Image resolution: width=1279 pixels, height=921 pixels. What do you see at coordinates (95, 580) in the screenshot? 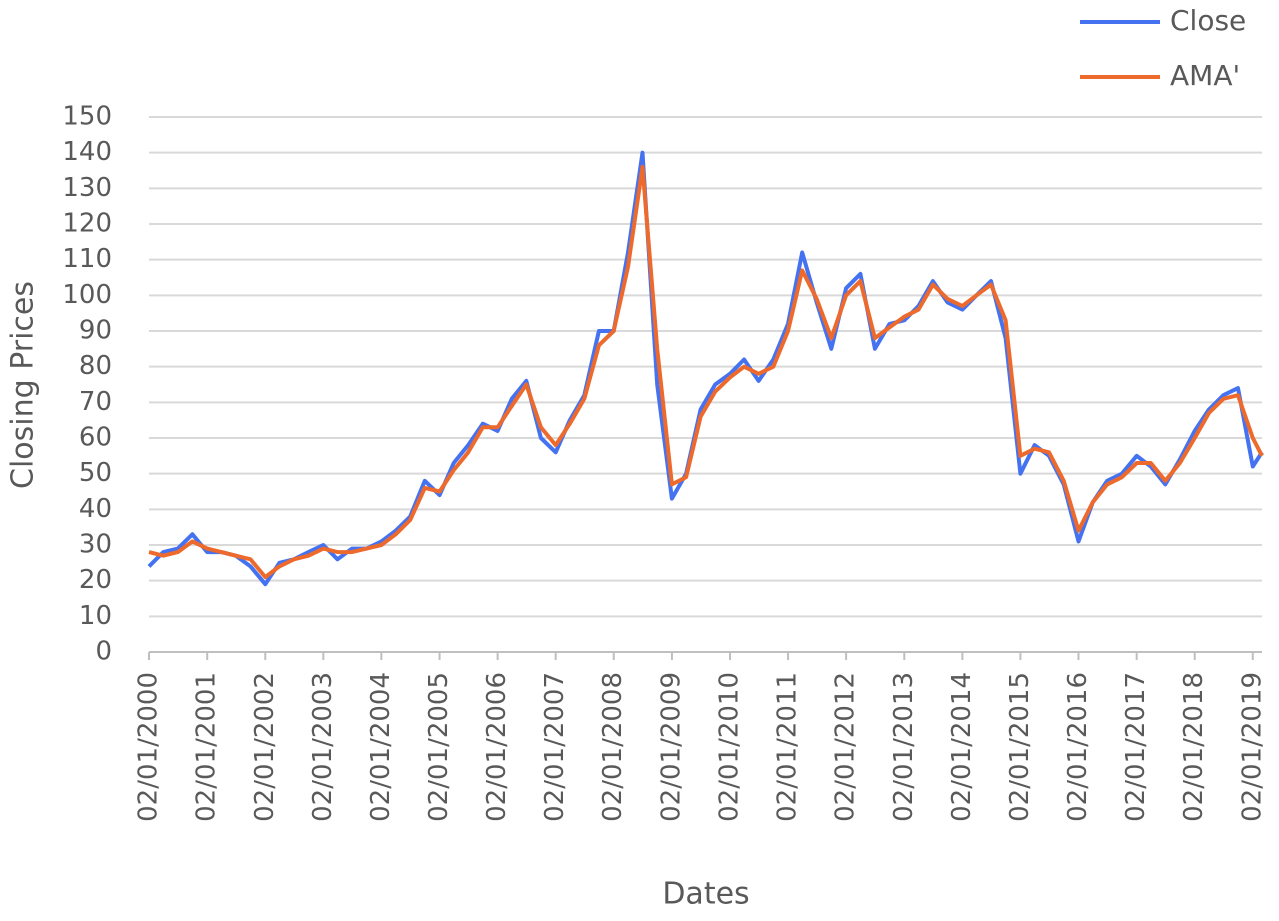
I see `y-tick-label: 20` at bounding box center [95, 580].